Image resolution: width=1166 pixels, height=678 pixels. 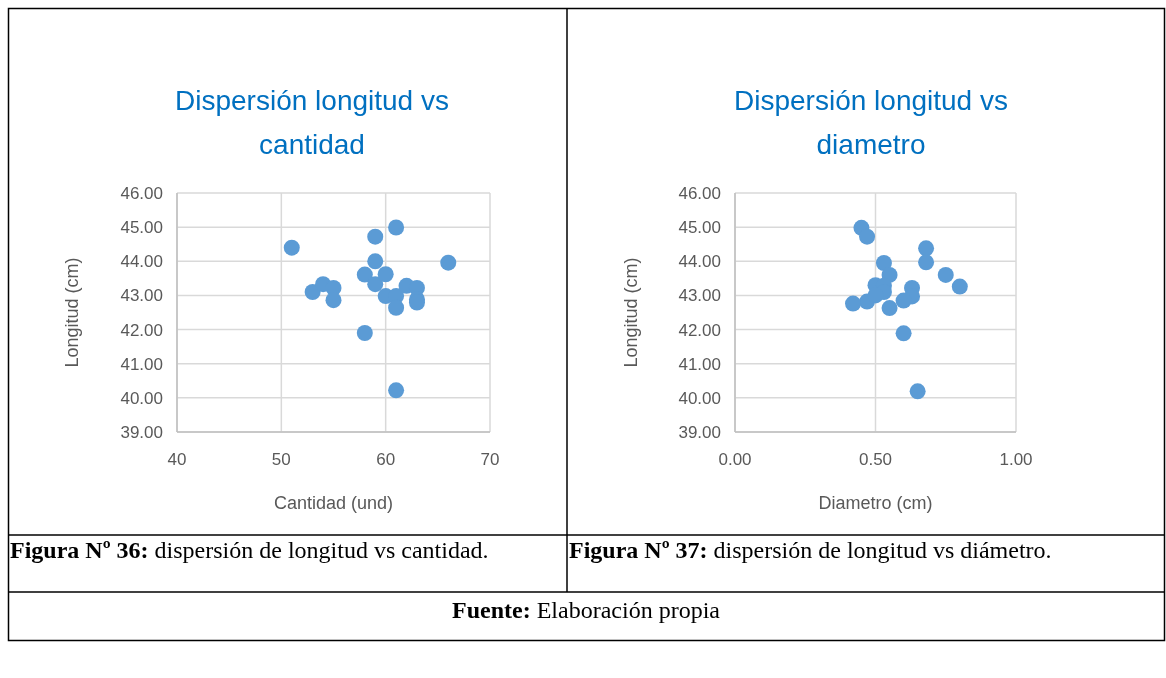 What do you see at coordinates (386, 459) in the screenshot?
I see `x-tick-label: 60` at bounding box center [386, 459].